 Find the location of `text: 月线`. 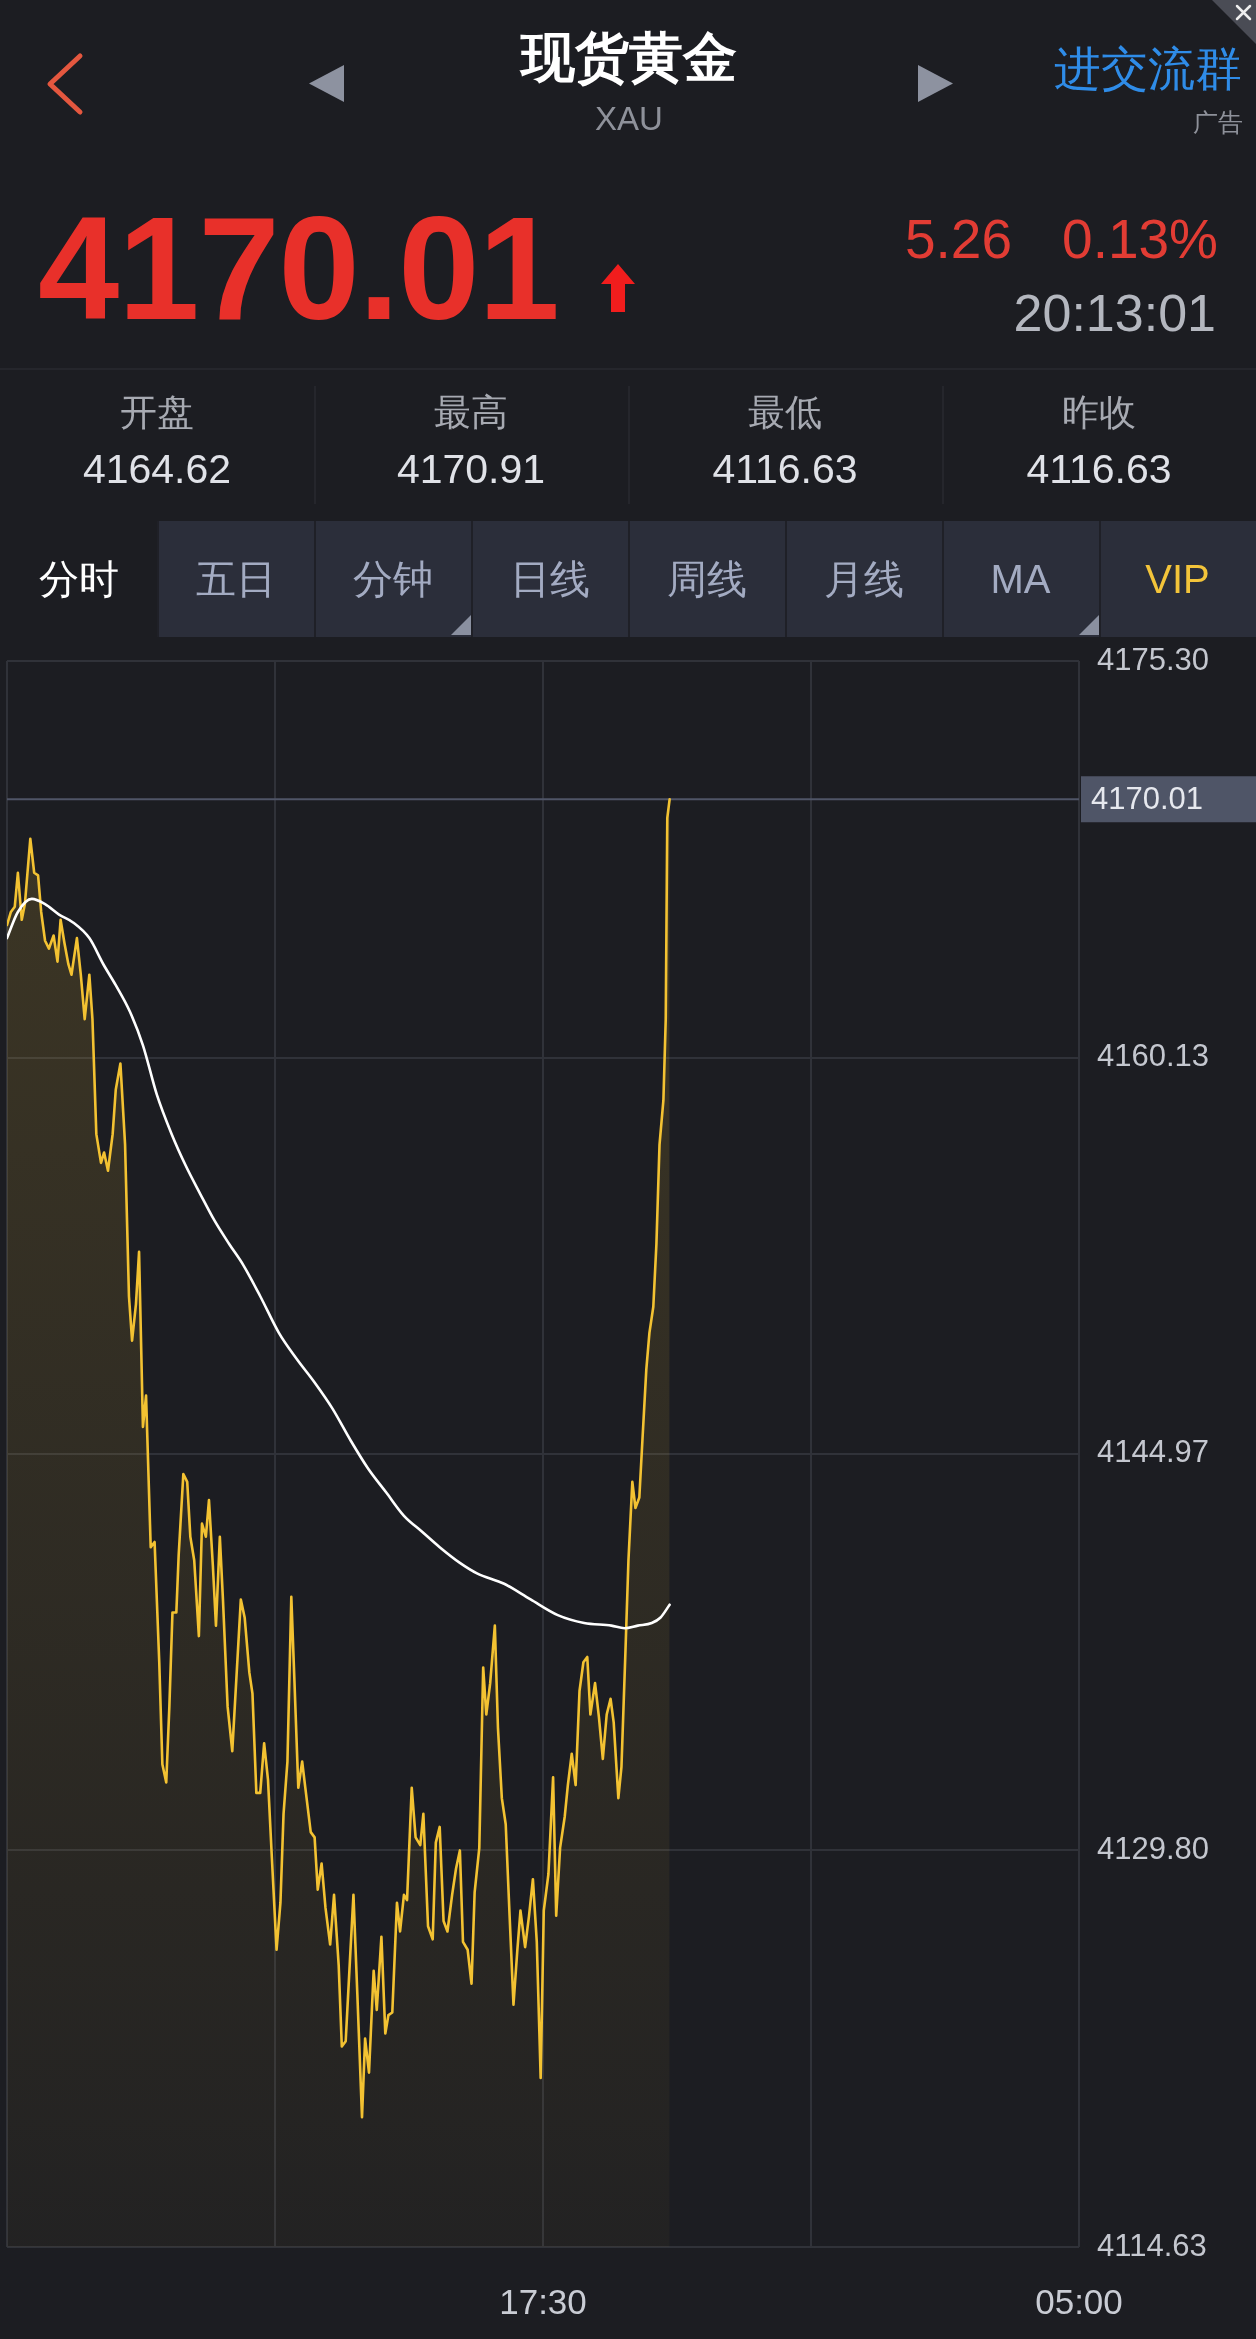

text: 月线 is located at coordinates (863, 579).